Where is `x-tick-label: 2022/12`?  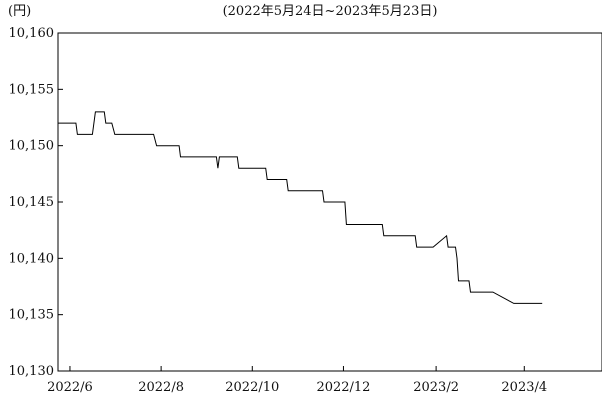
x-tick-label: 2022/12 is located at coordinates (343, 387).